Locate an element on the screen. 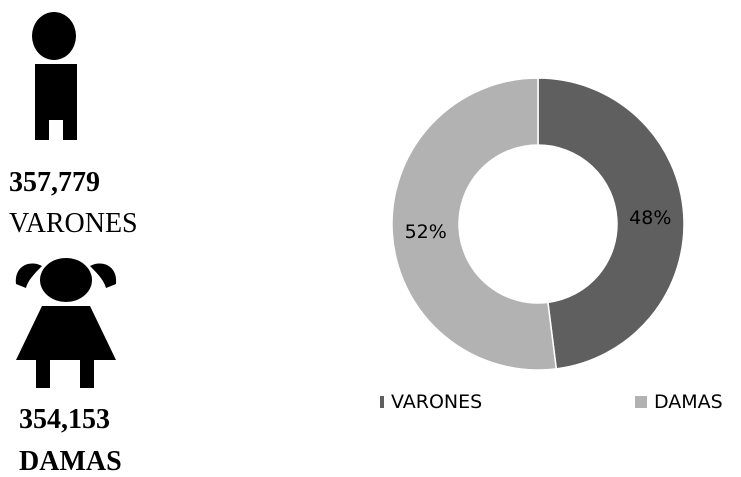 The height and width of the screenshot is (477, 741). boy-silhouette-icon is located at coordinates (54, 76).